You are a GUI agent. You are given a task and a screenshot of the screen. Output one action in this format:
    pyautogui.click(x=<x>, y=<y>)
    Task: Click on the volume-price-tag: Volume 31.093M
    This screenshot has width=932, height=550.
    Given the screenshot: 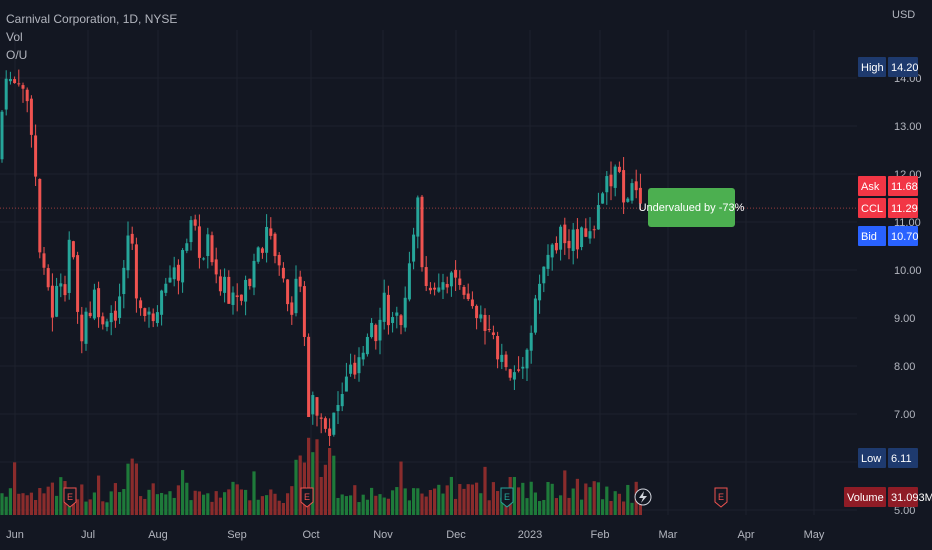 What is the action you would take?
    pyautogui.click(x=888, y=497)
    